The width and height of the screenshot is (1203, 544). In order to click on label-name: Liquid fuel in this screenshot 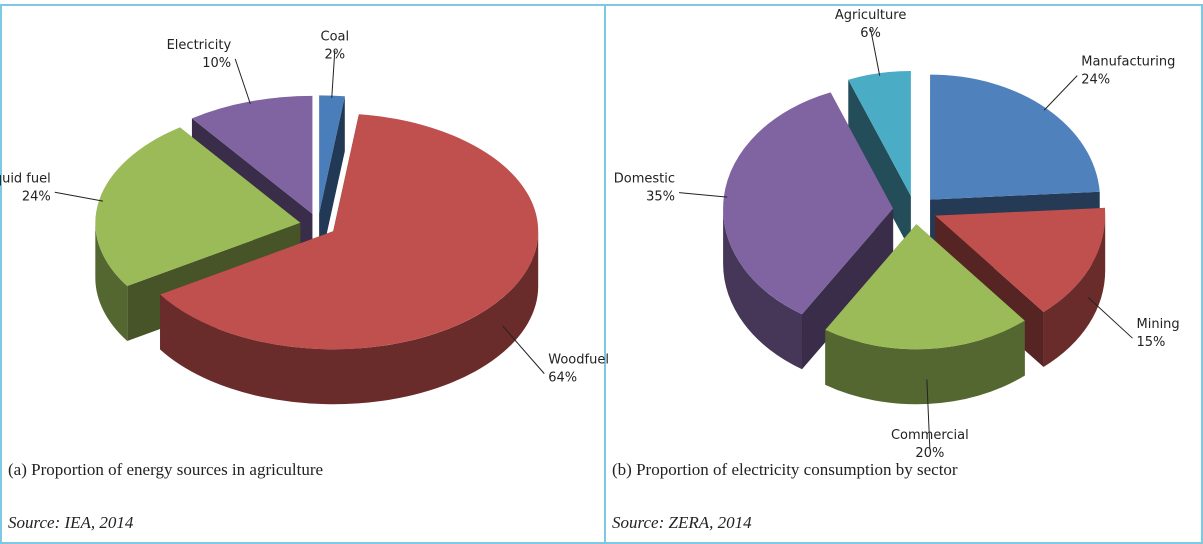, I will do `click(25, 178)`.